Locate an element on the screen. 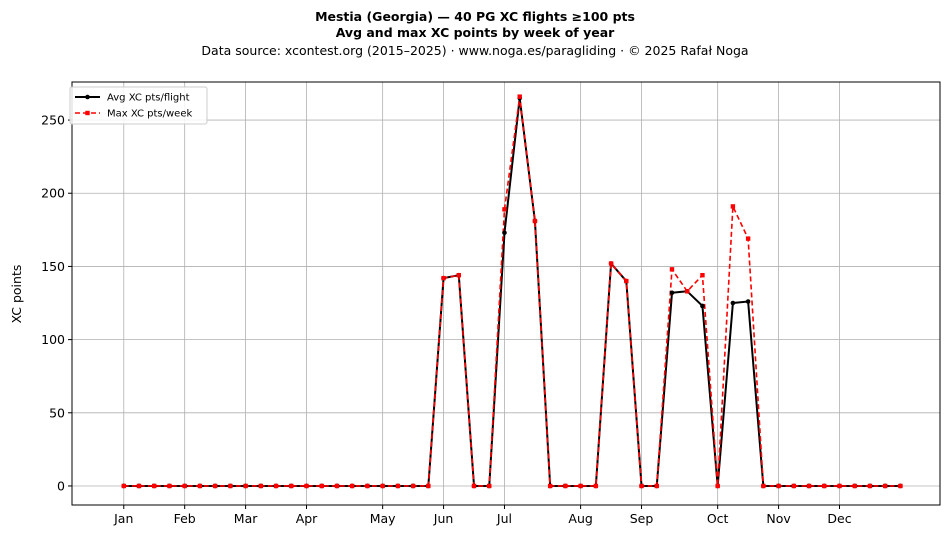  legend-max-label: Max XC pts/week is located at coordinates (149, 114).